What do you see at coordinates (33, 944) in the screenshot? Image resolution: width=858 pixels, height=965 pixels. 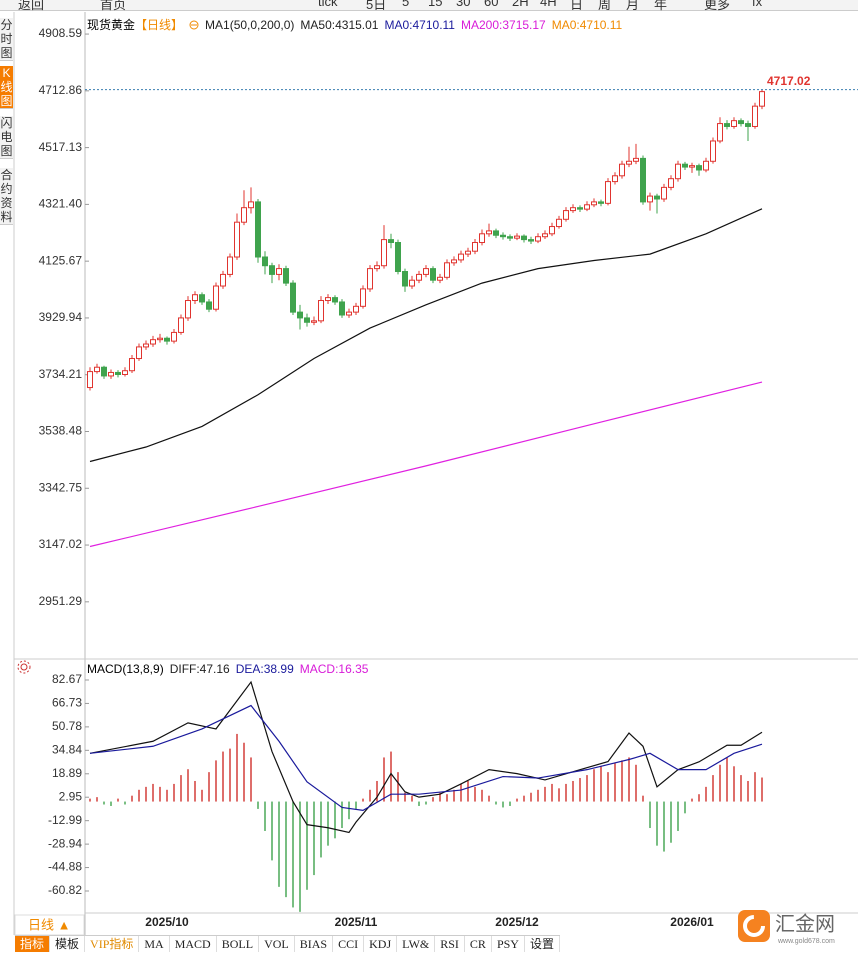 I see `indicator-tab: 指标` at bounding box center [33, 944].